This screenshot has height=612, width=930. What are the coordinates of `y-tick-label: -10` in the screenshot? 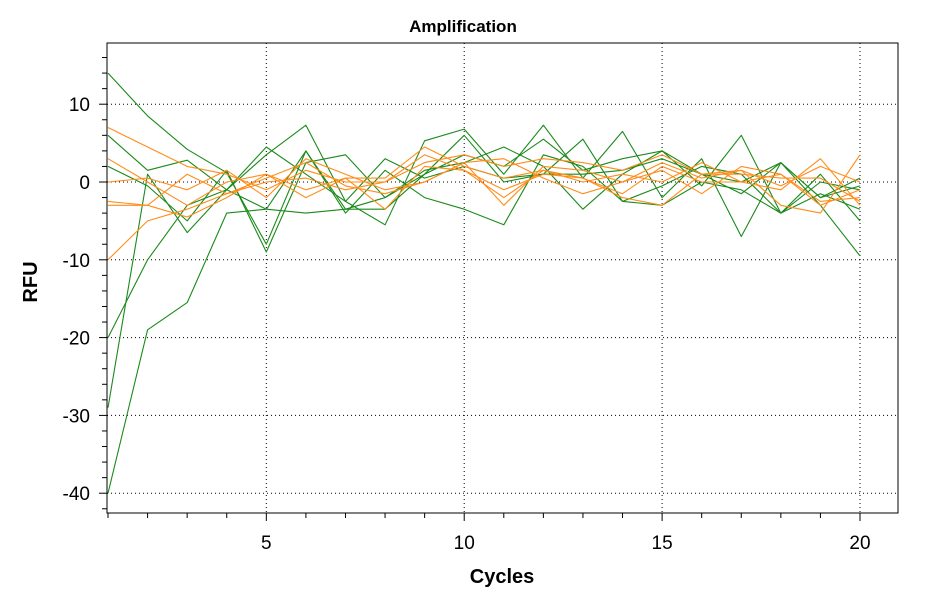 It's located at (76, 261).